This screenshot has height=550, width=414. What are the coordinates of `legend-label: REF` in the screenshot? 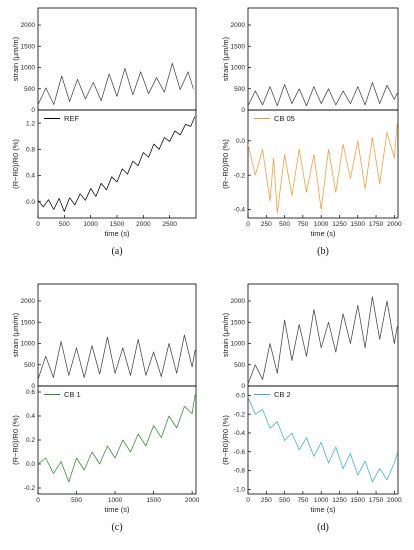 It's located at (71, 118).